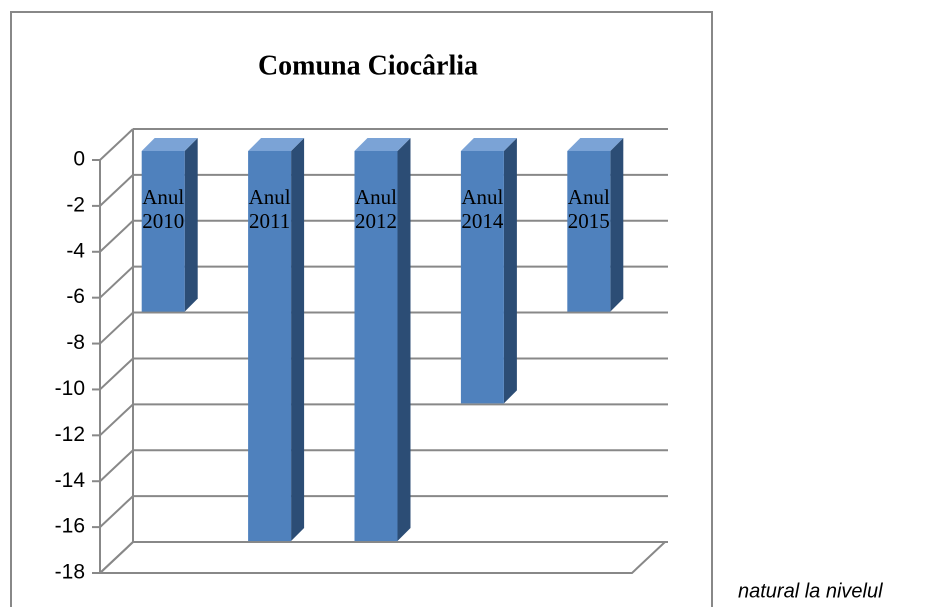  Describe the element at coordinates (75, 204) in the screenshot. I see `y-tick-label: -2` at that location.